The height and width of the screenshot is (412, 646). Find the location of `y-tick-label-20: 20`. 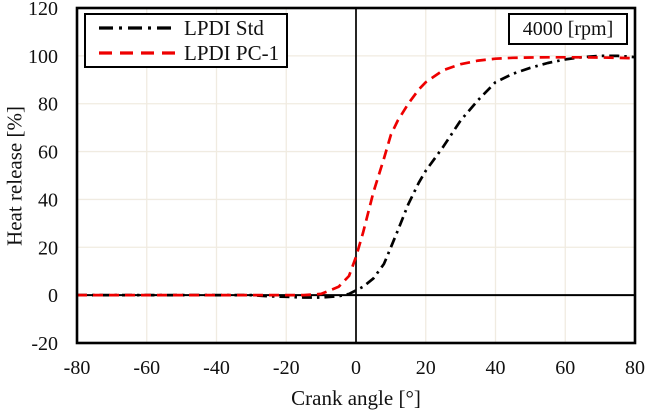

y-tick-label-20: 20 is located at coordinates (48, 248).